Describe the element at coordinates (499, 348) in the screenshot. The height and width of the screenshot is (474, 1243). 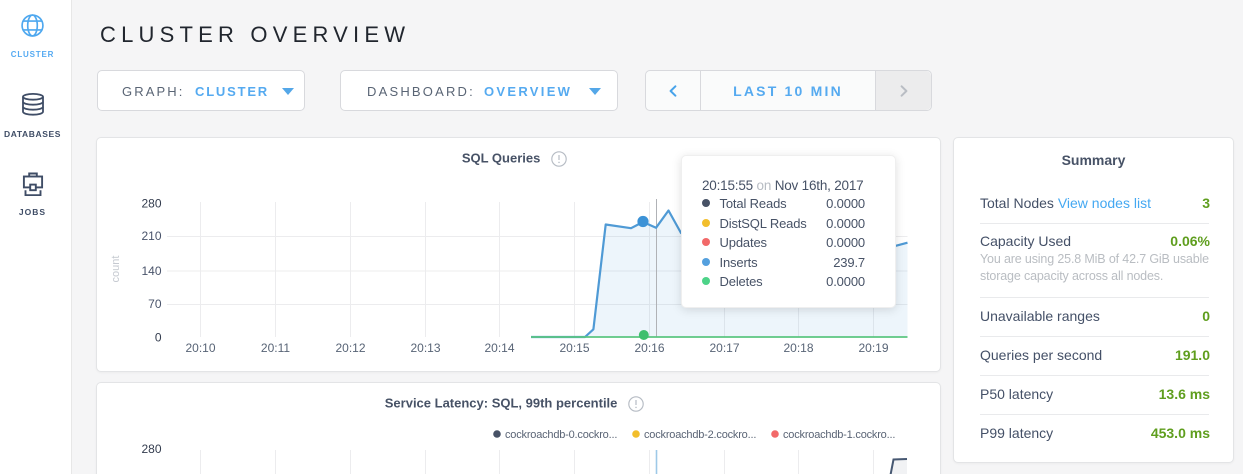
I see `svg-text: 20:14` at that location.